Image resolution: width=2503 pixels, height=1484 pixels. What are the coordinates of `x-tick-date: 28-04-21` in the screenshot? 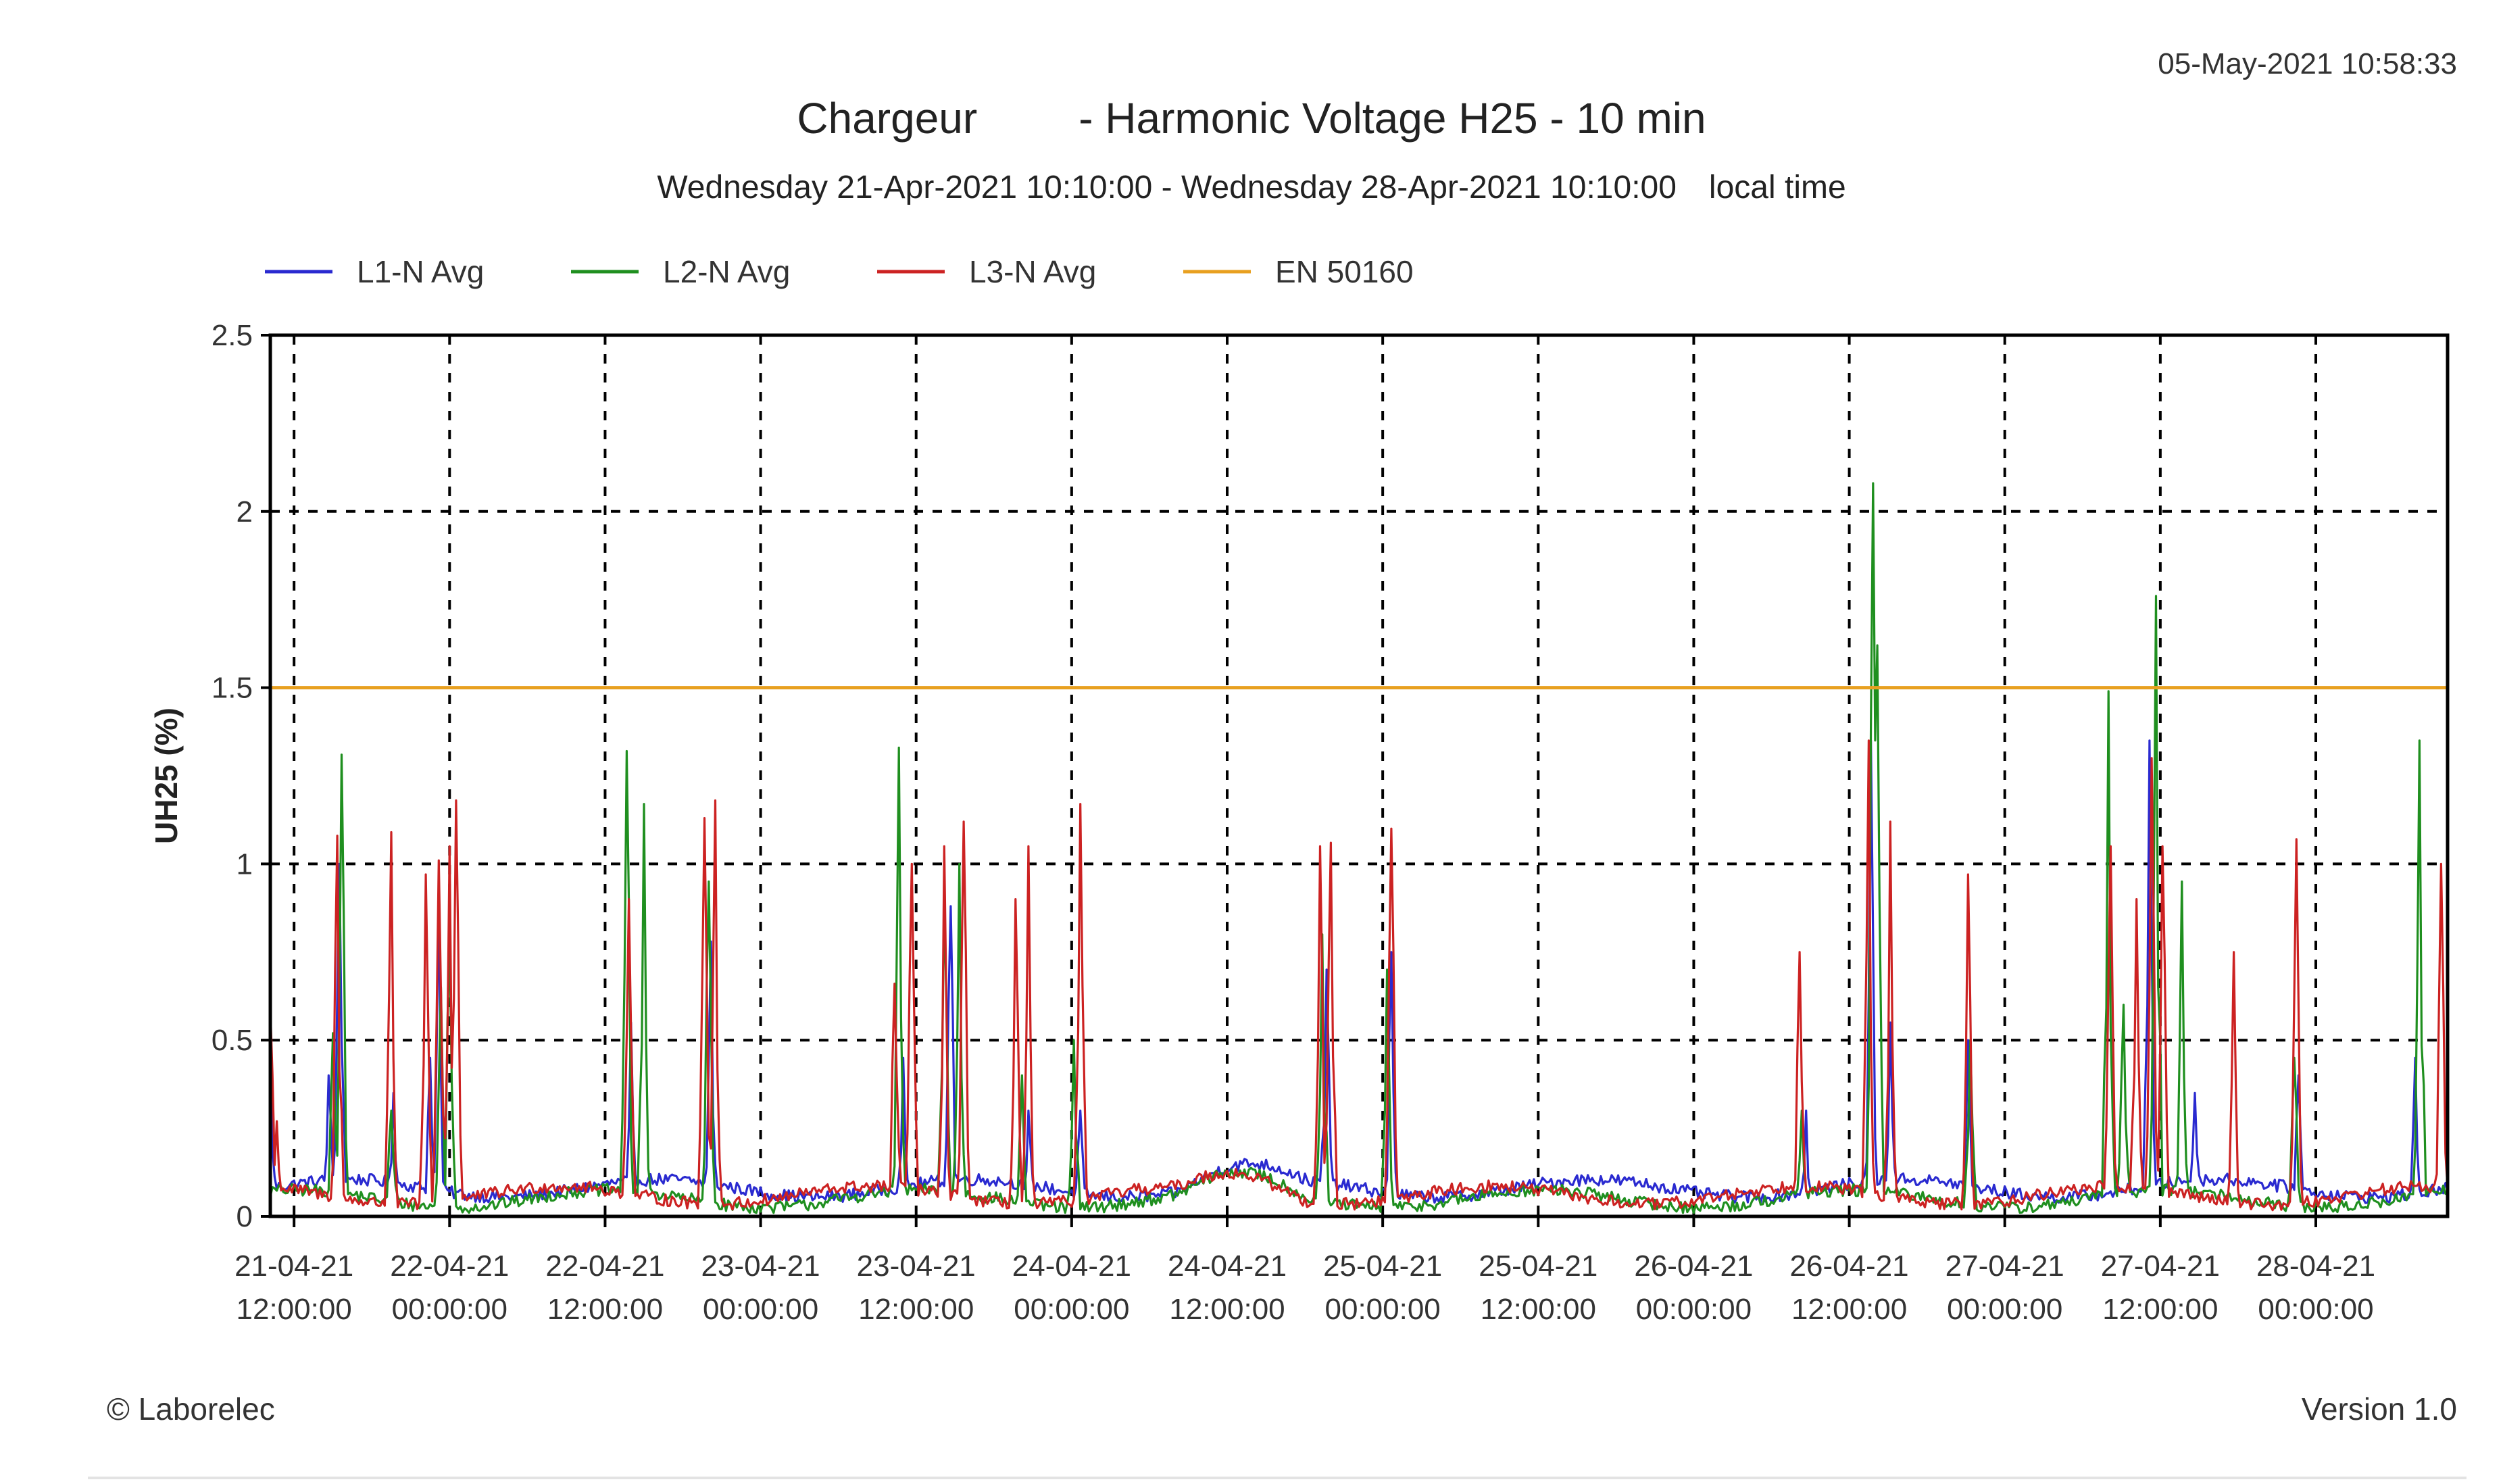 It's located at (2315, 1266).